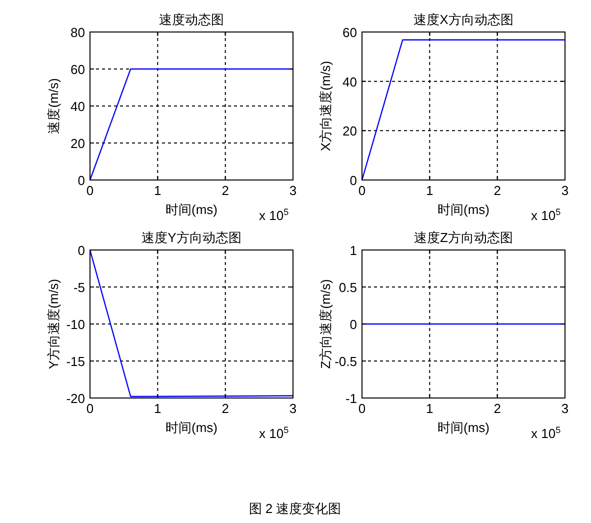 This screenshot has height=523, width=591. Describe the element at coordinates (75, 324) in the screenshot. I see `y-tick-label: -10` at that location.